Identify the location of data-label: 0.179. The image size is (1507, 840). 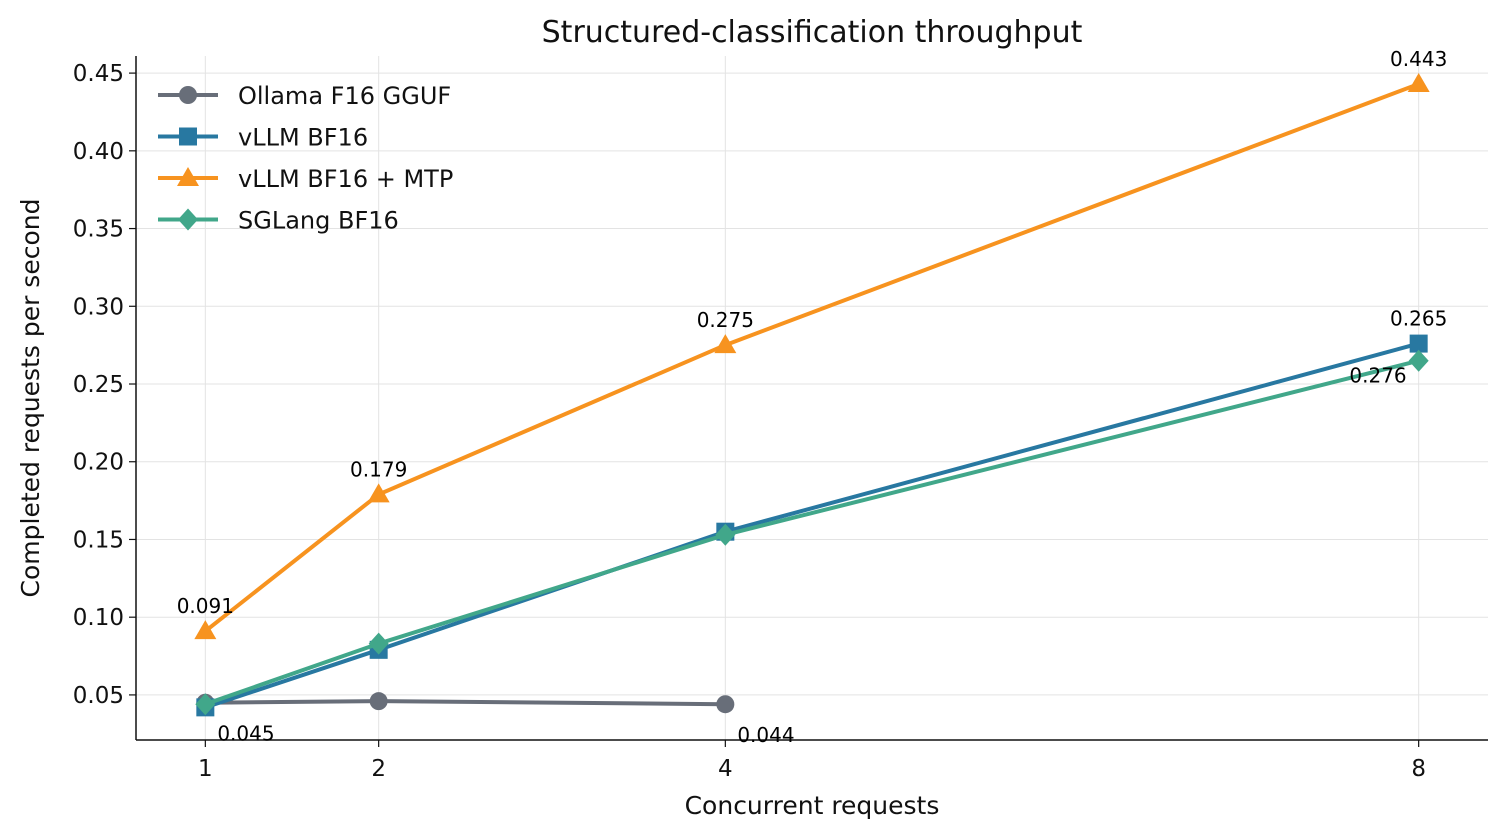
(378, 469).